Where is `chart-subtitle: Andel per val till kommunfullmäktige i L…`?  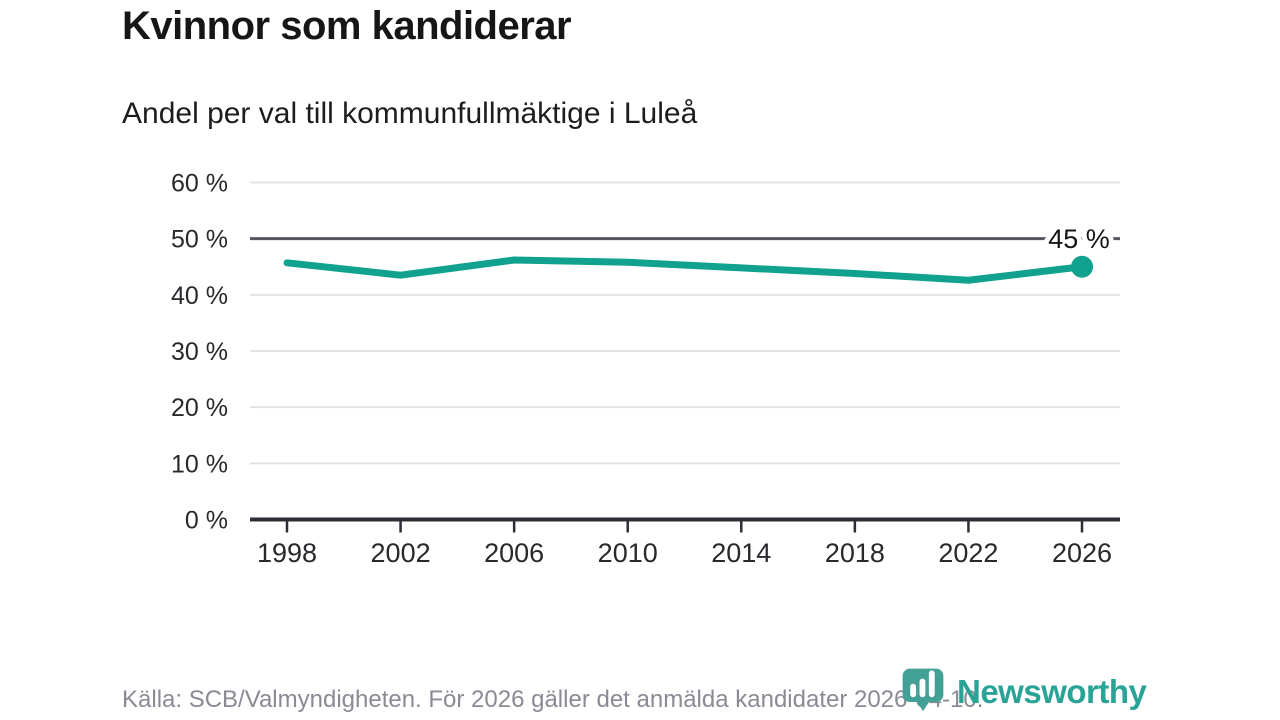 chart-subtitle: Andel per val till kommunfullmäktige i L… is located at coordinates (410, 113).